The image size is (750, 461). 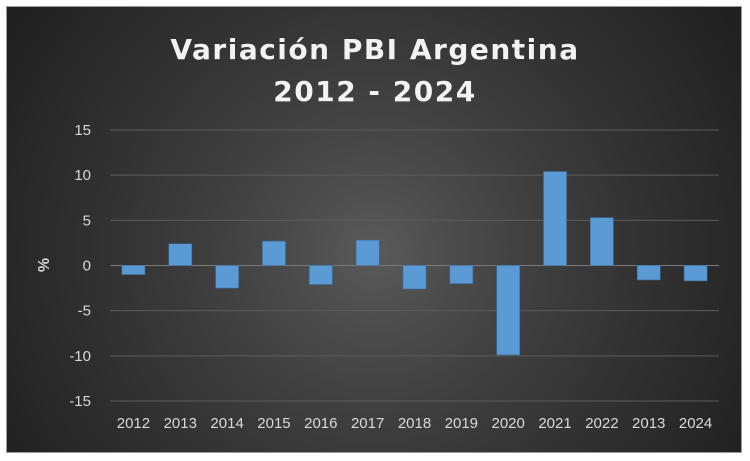 I want to click on x-tick-label: 2019, so click(x=461, y=423).